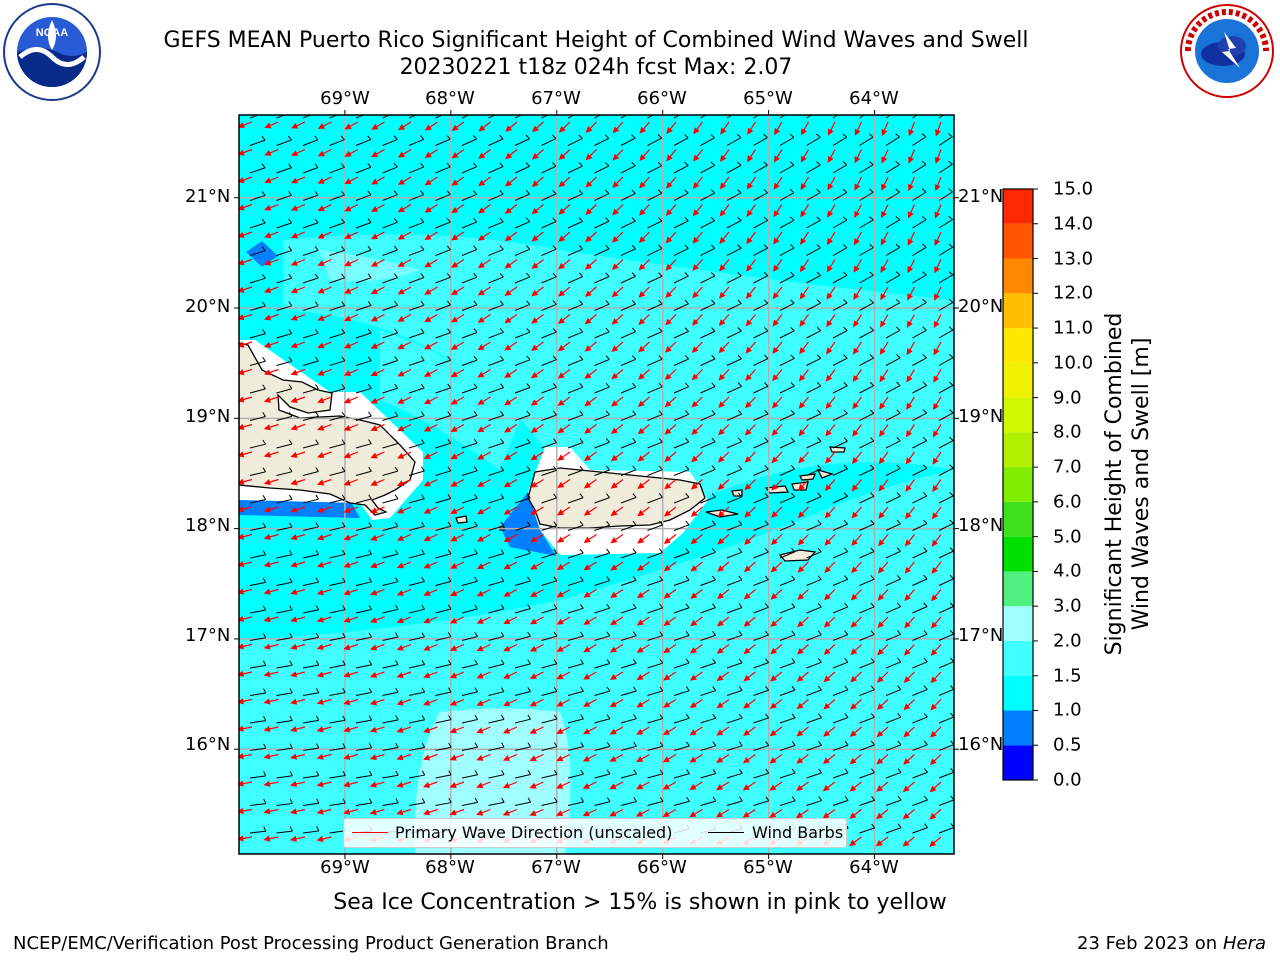  What do you see at coordinates (837, 449) in the screenshot?
I see `anegada-island` at bounding box center [837, 449].